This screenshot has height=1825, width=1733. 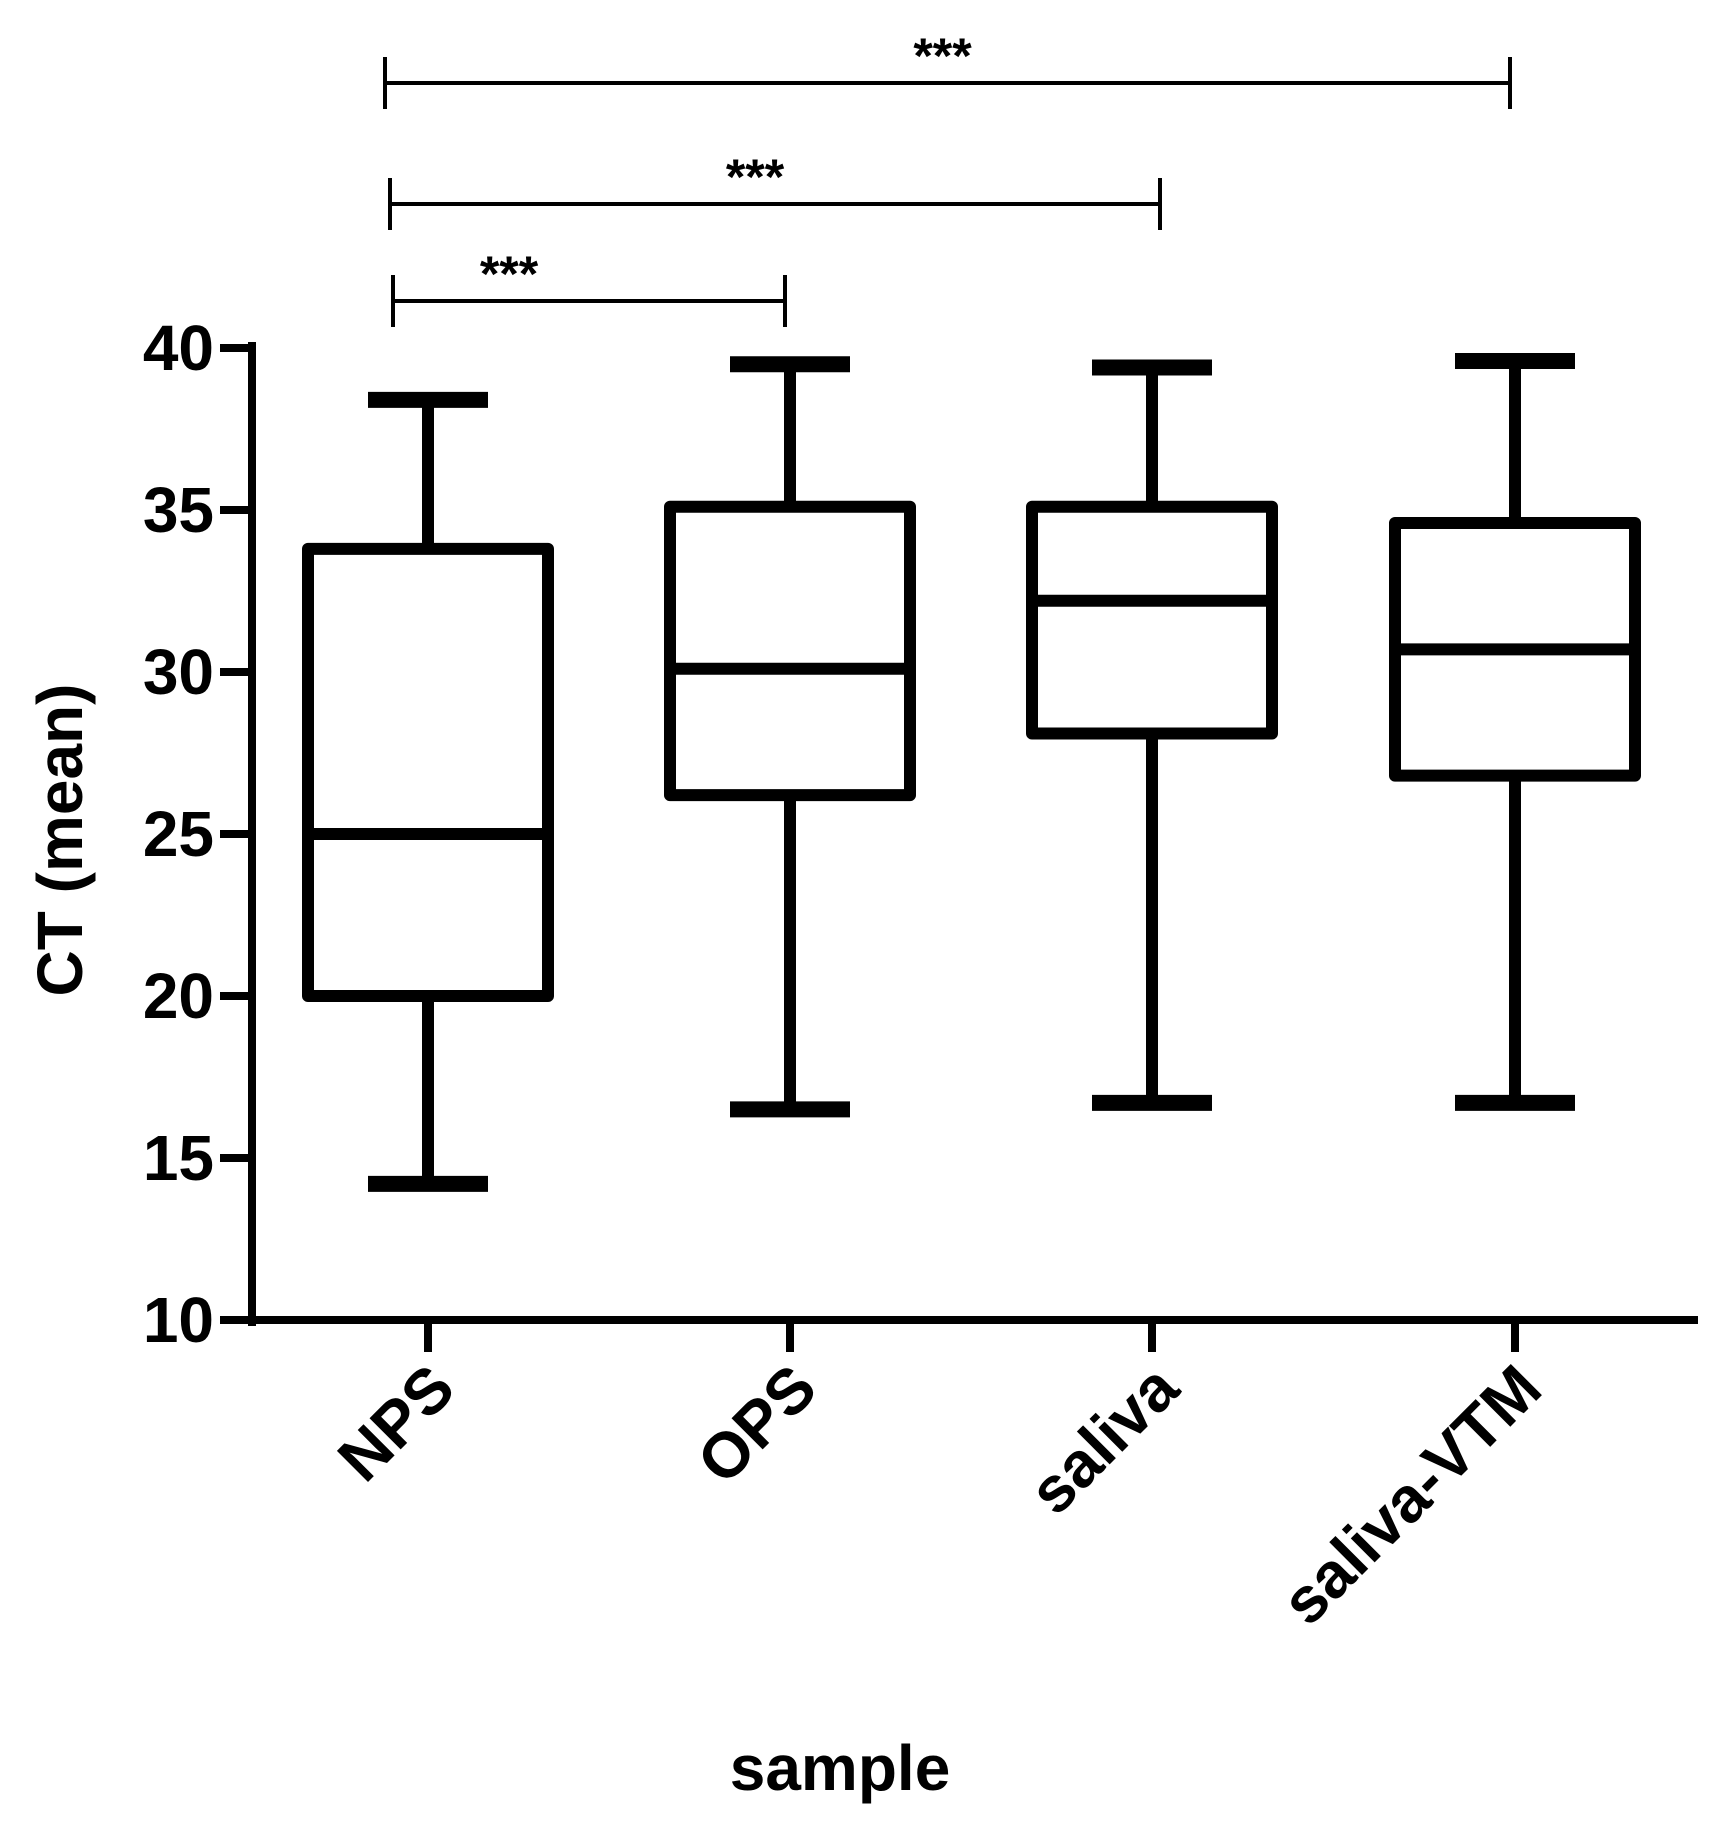 I want to click on box-saliva, so click(x=1152, y=735).